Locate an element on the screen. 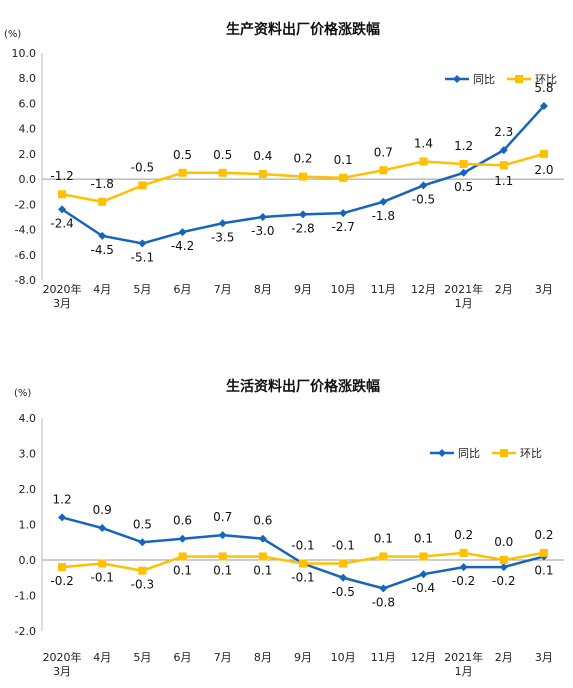 Image resolution: width=573 pixels, height=688 pixels. data-label-yoy: -4.5 is located at coordinates (102, 250).